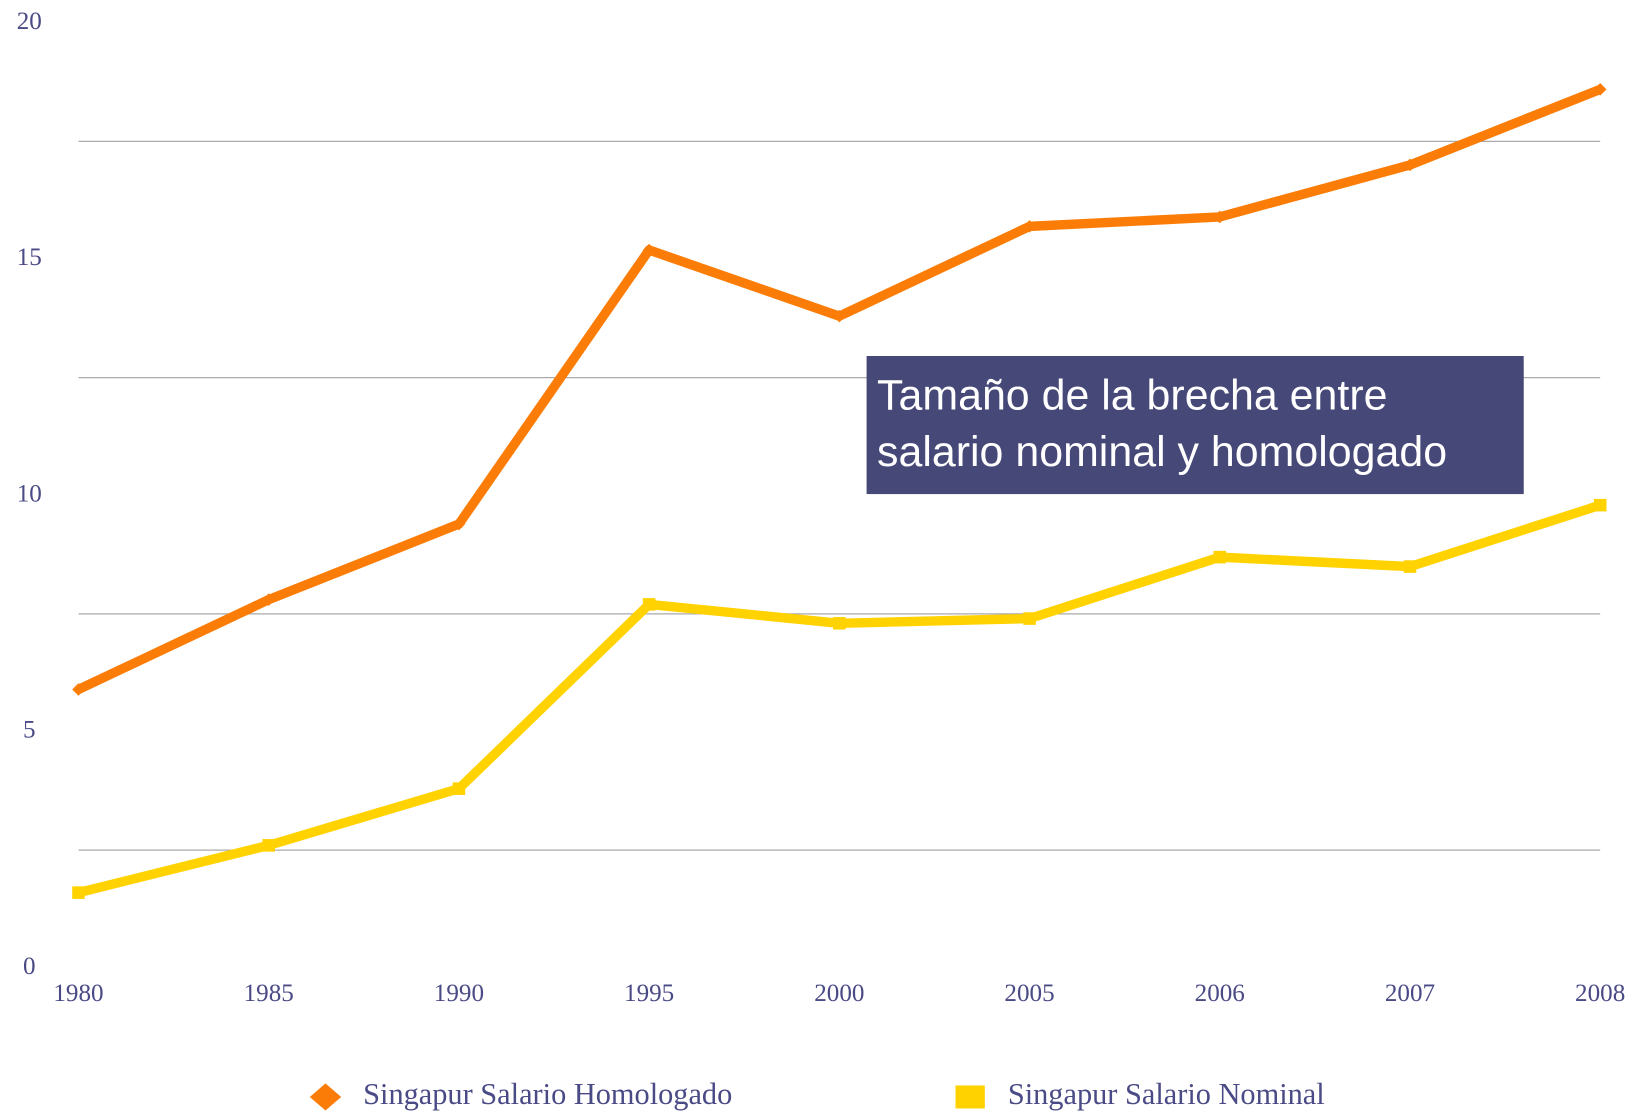  What do you see at coordinates (78, 993) in the screenshot?
I see `x-tick-label: 1980` at bounding box center [78, 993].